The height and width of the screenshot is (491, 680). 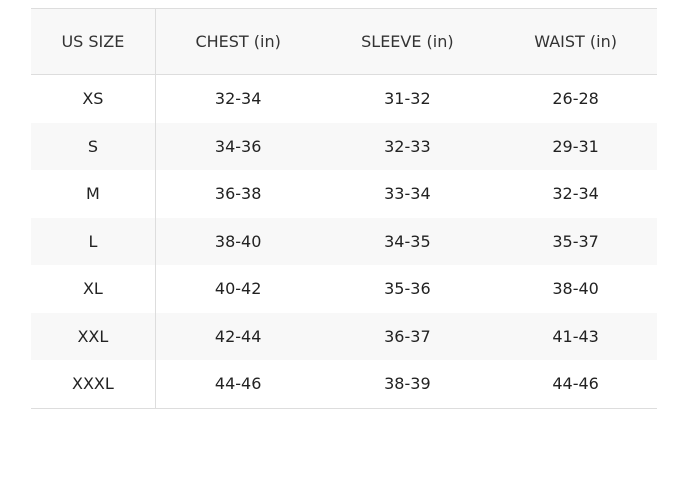 I want to click on cell-chest: 32-34, so click(x=238, y=99).